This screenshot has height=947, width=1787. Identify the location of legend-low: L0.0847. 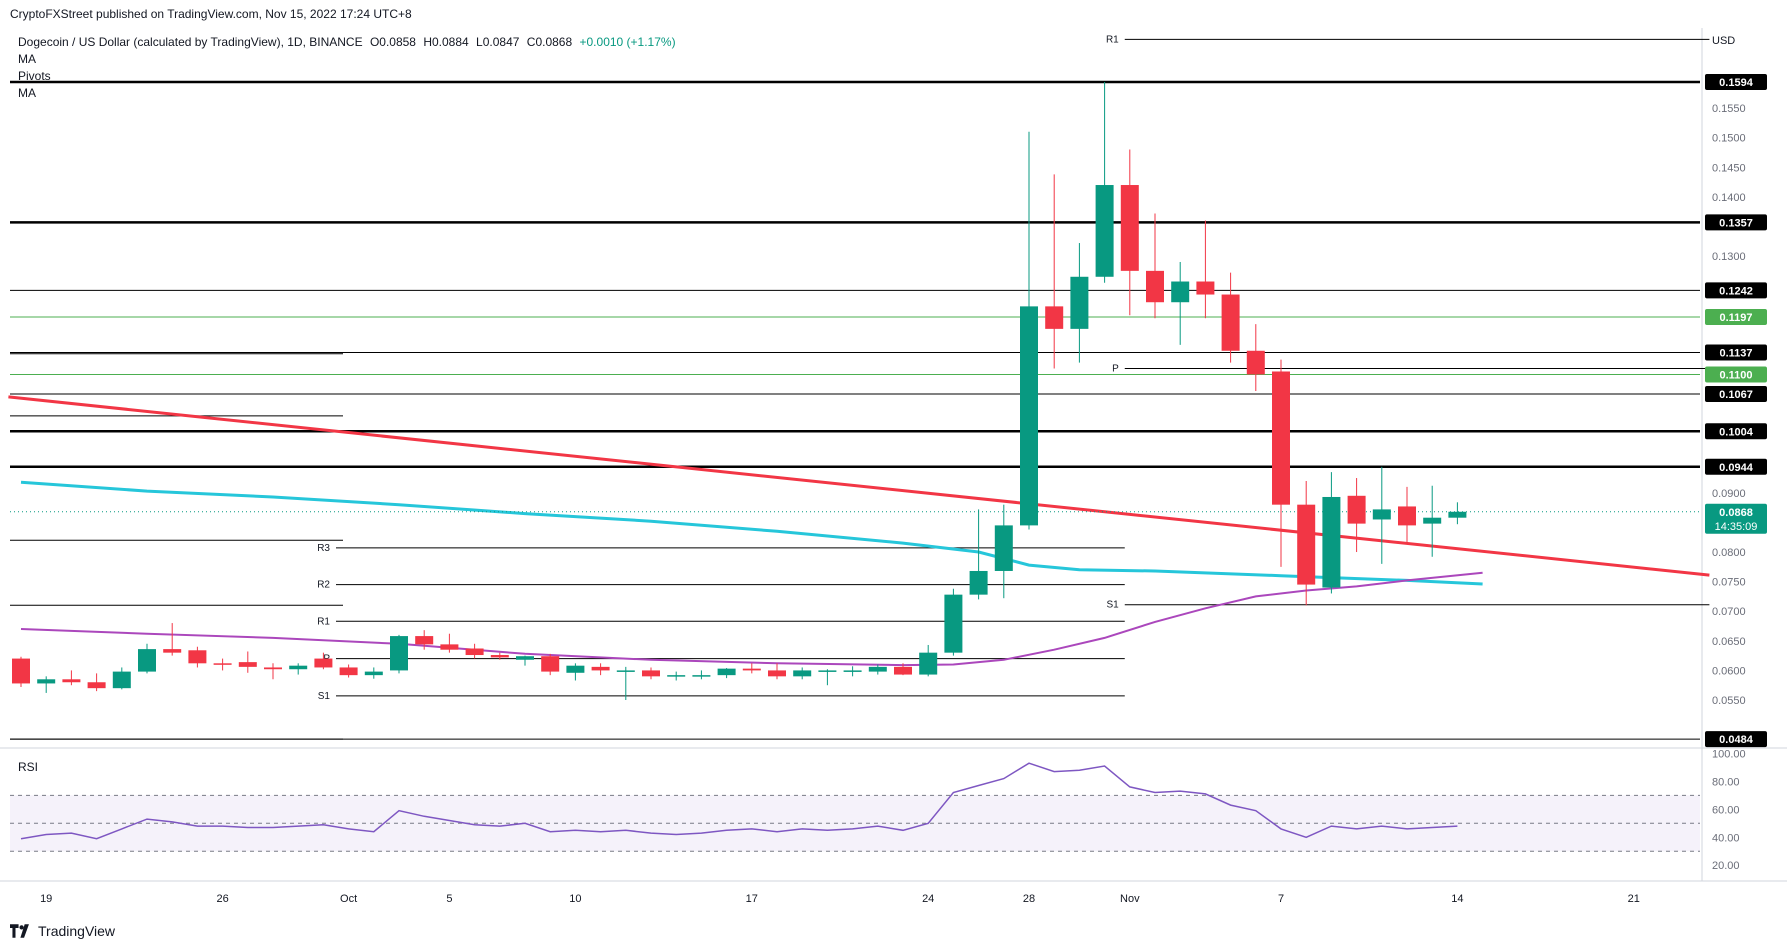
(498, 42).